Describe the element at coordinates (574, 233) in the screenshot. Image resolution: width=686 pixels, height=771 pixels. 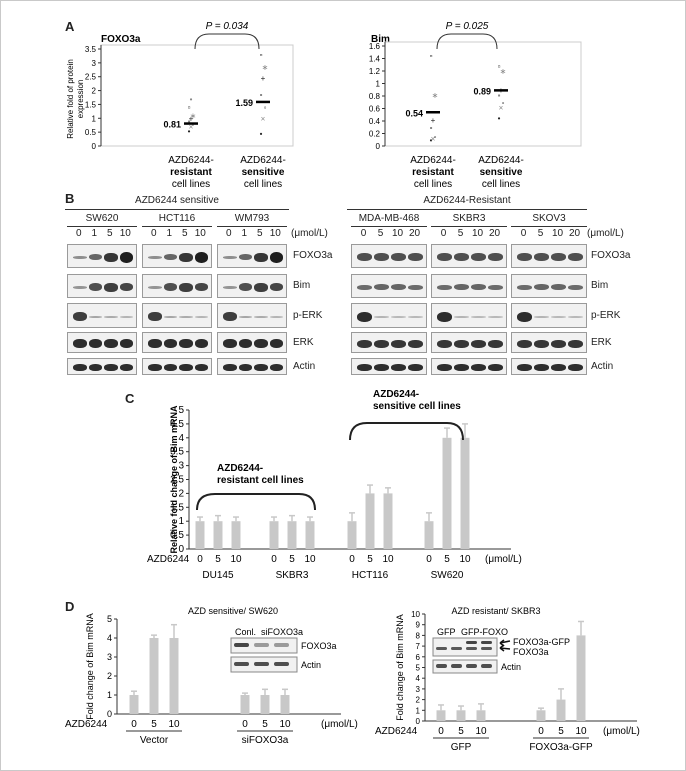
I see `concentration-label: 20` at that location.